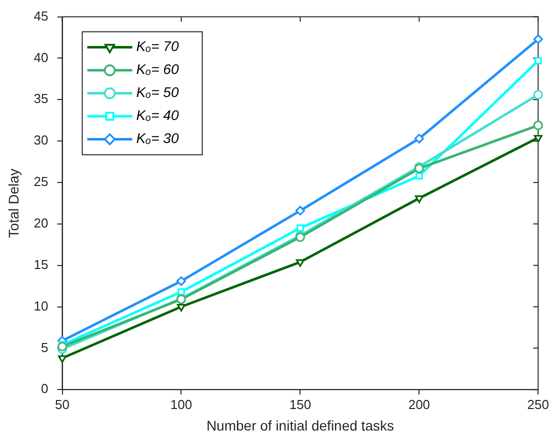 The width and height of the screenshot is (552, 439). I want to click on y-tick-label: 10, so click(41, 306).